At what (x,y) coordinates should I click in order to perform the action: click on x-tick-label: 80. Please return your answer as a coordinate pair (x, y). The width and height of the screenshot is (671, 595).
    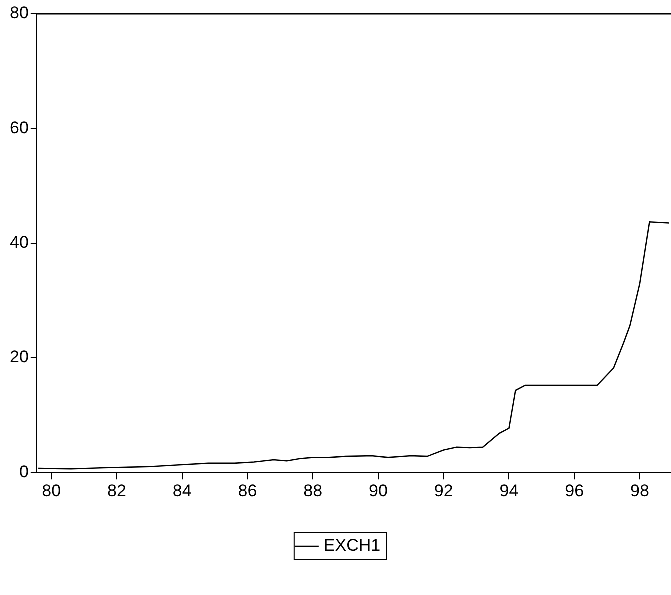
    Looking at the image, I should click on (52, 490).